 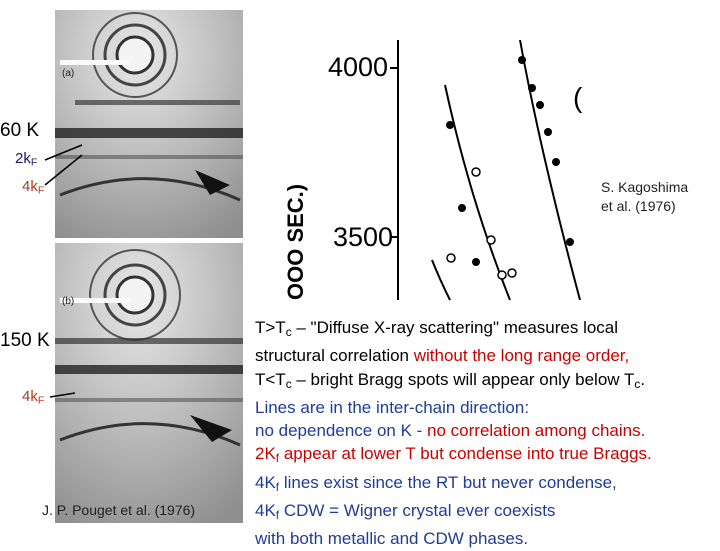 I want to click on text-segment: with both metallic and CDW phases., so click(x=392, y=539).